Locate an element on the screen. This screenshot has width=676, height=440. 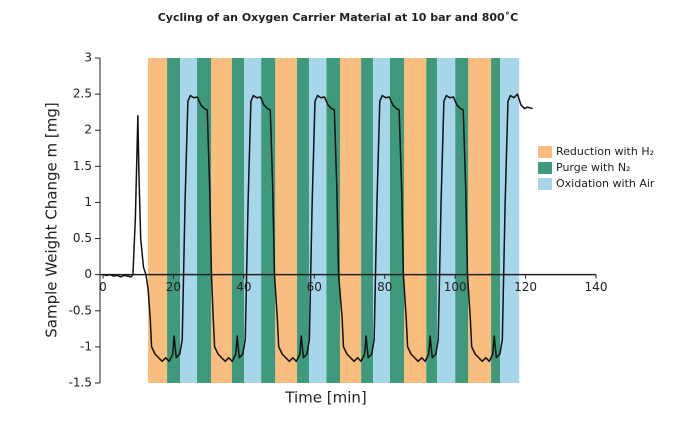
y-tick-label: -1 is located at coordinates (86, 346).